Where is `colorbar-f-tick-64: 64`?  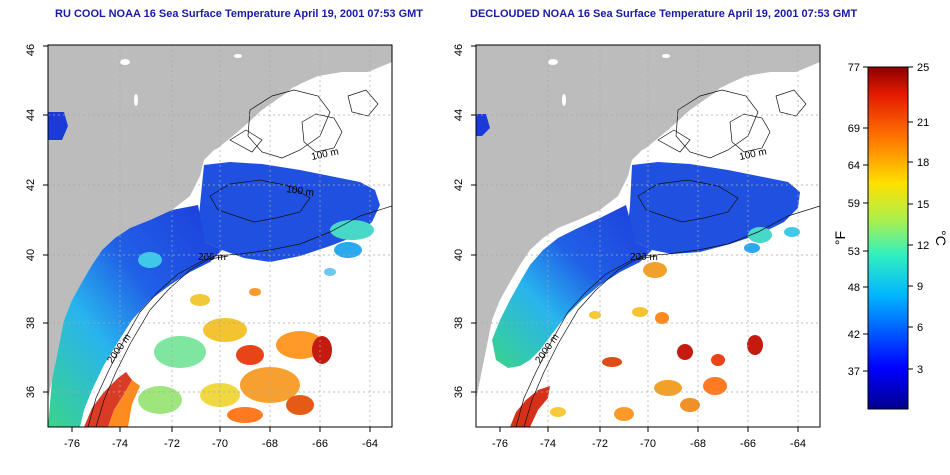 colorbar-f-tick-64: 64 is located at coordinates (854, 166).